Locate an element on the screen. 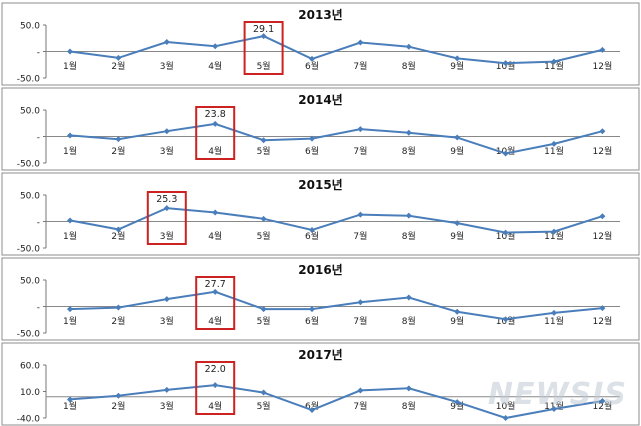 Image resolution: width=641 pixels, height=426 pixels. y-tick-label: 60.0 is located at coordinates (30, 367).